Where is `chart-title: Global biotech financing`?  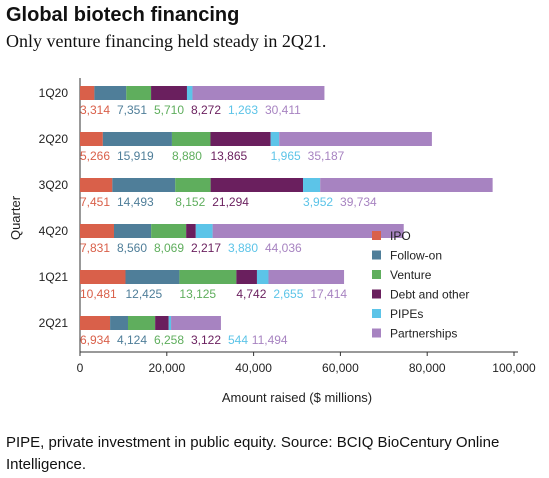 chart-title: Global biotech financing is located at coordinates (123, 15).